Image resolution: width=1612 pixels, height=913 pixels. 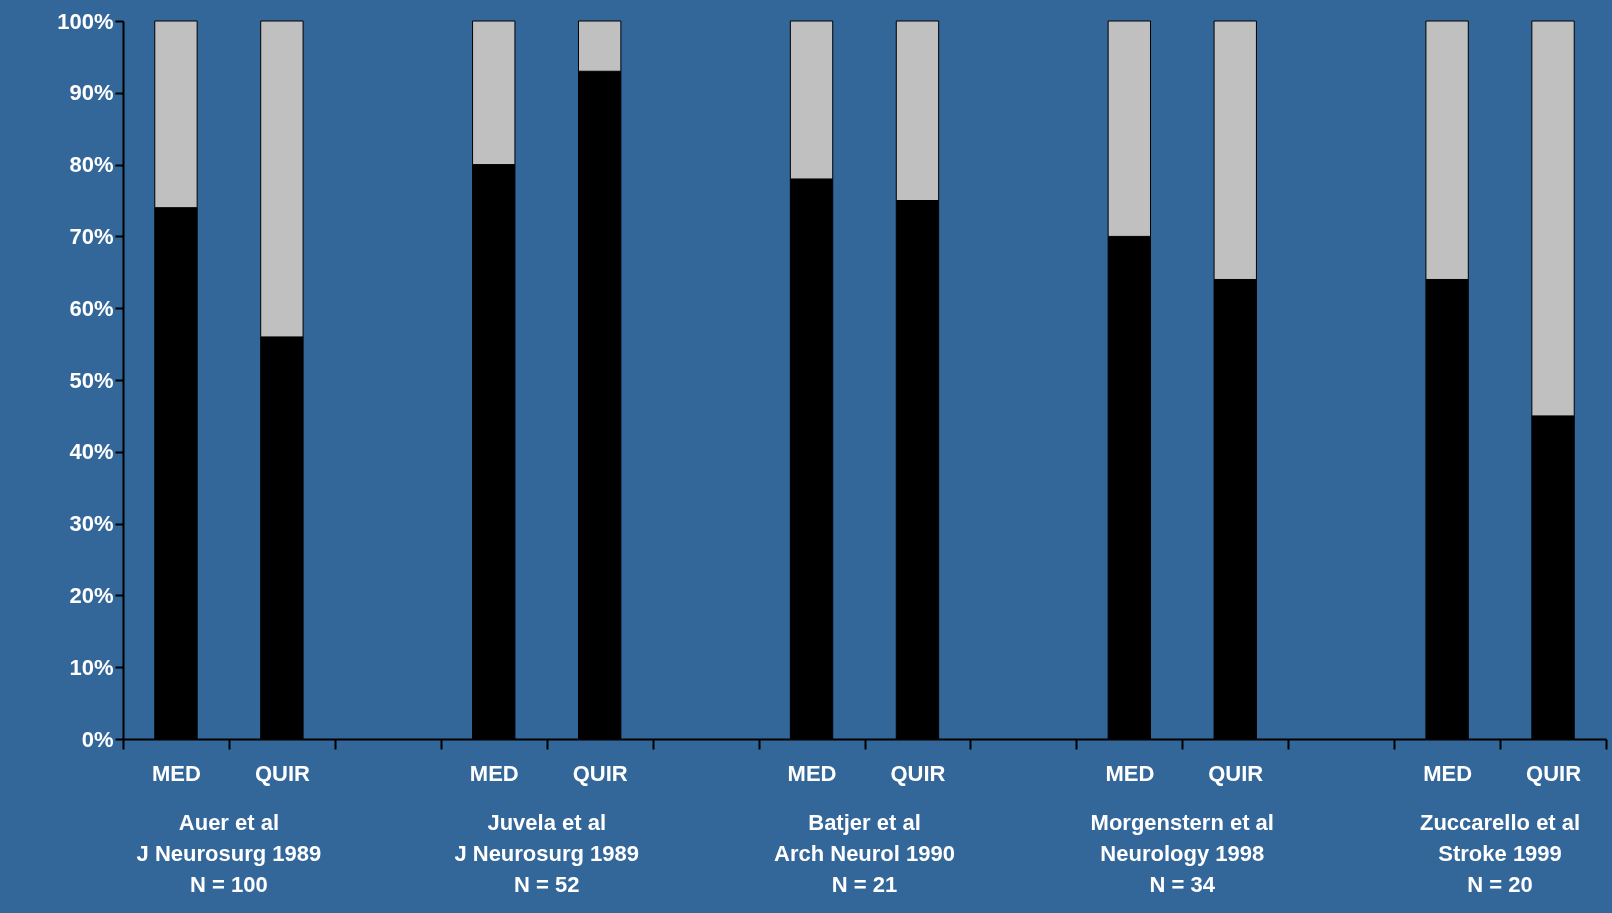 I want to click on text: Zuccarello et al Stroke 1999 N = 20, so click(x=1500, y=853).